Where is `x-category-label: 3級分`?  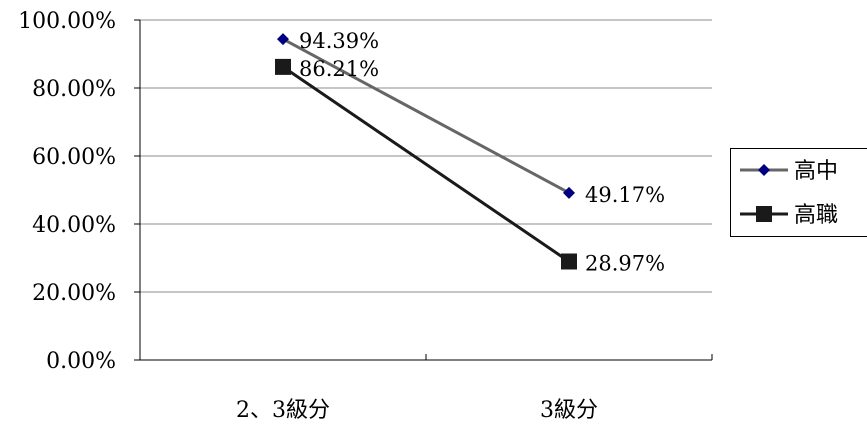
x-category-label: 3級分 is located at coordinates (569, 410).